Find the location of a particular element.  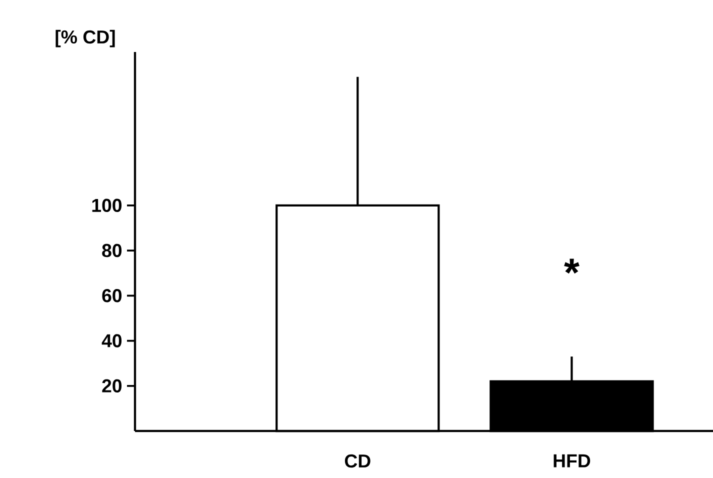

x-tick-label: CD is located at coordinates (357, 461).